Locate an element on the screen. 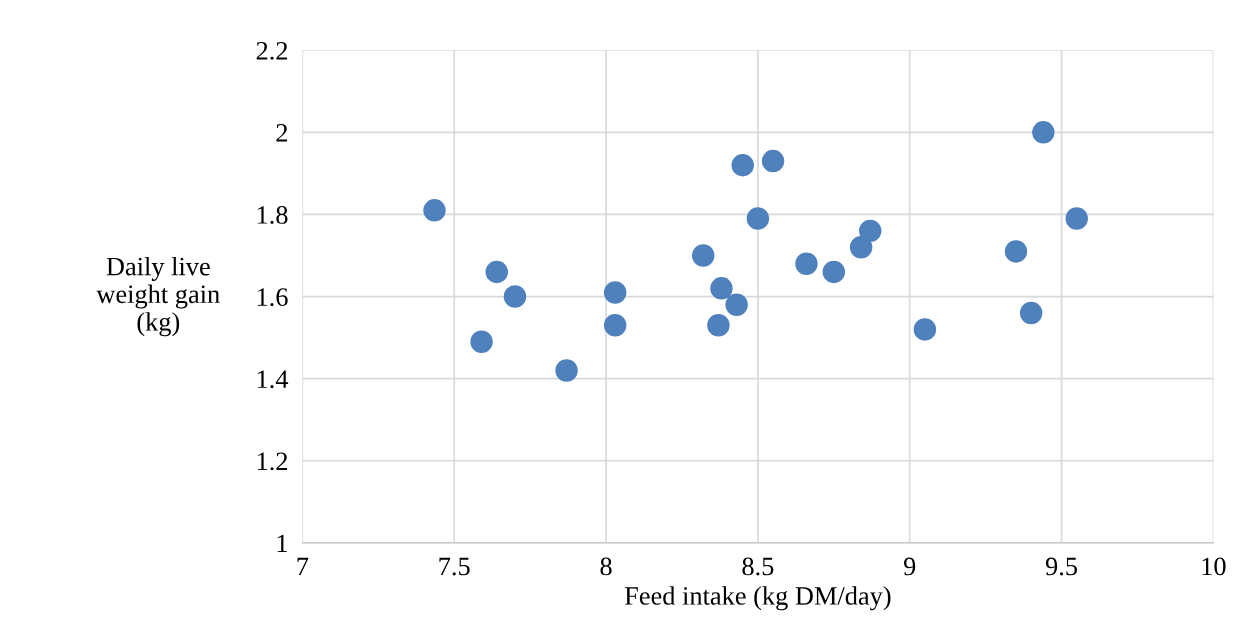 Image resolution: width=1260 pixels, height=644 pixels. x-axis-title: Feed intake (kg DM/day) is located at coordinates (757, 598).